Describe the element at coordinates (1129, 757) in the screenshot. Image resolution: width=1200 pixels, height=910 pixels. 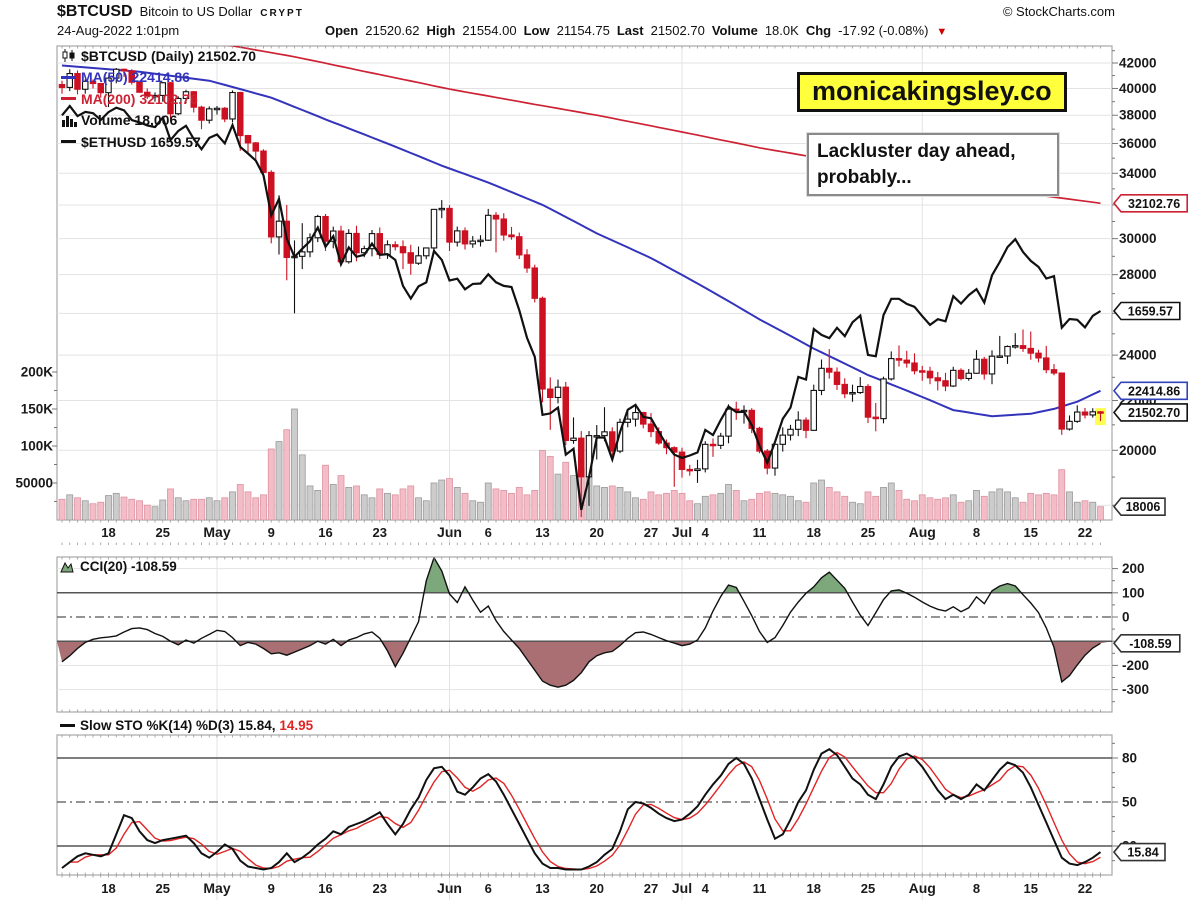
I see `svg-text: 80` at that location.